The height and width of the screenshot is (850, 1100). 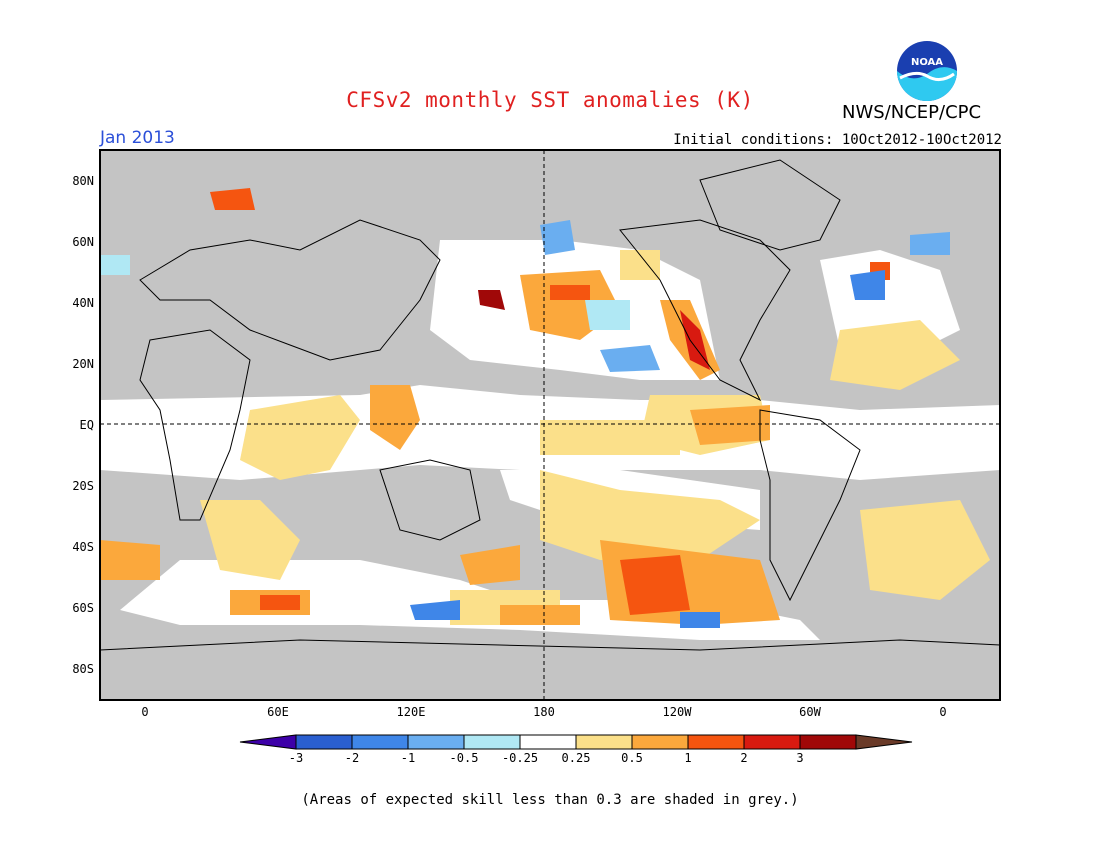 I want to click on colorbar-tick-label: -2, so click(x=352, y=758).